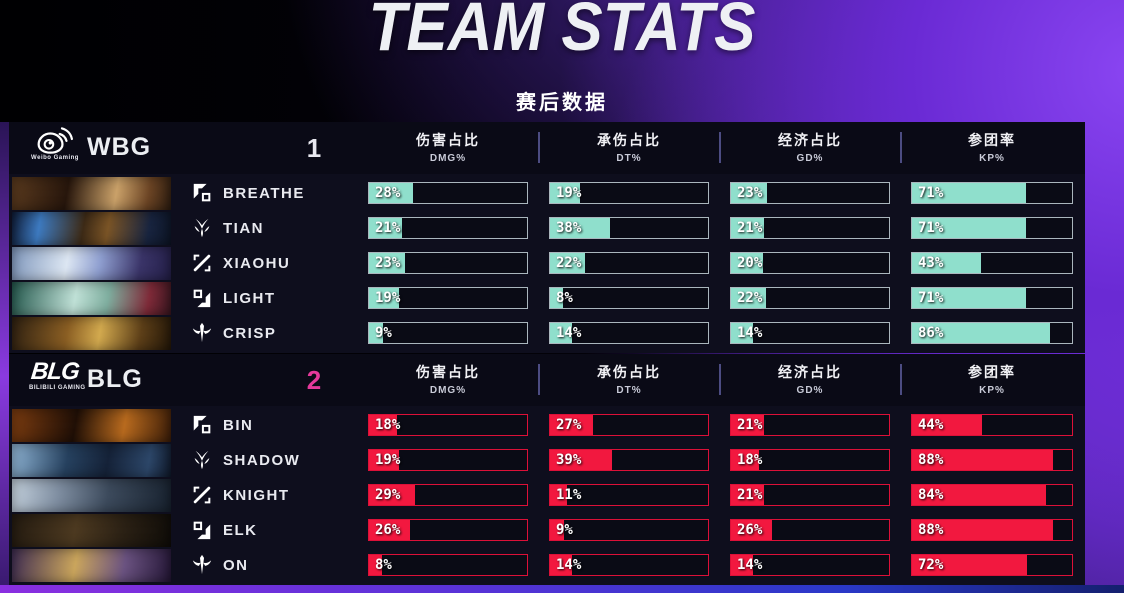 The image size is (1124, 593). I want to click on player-row: CRISP 9% 14% 14% 86%, so click(547, 333).